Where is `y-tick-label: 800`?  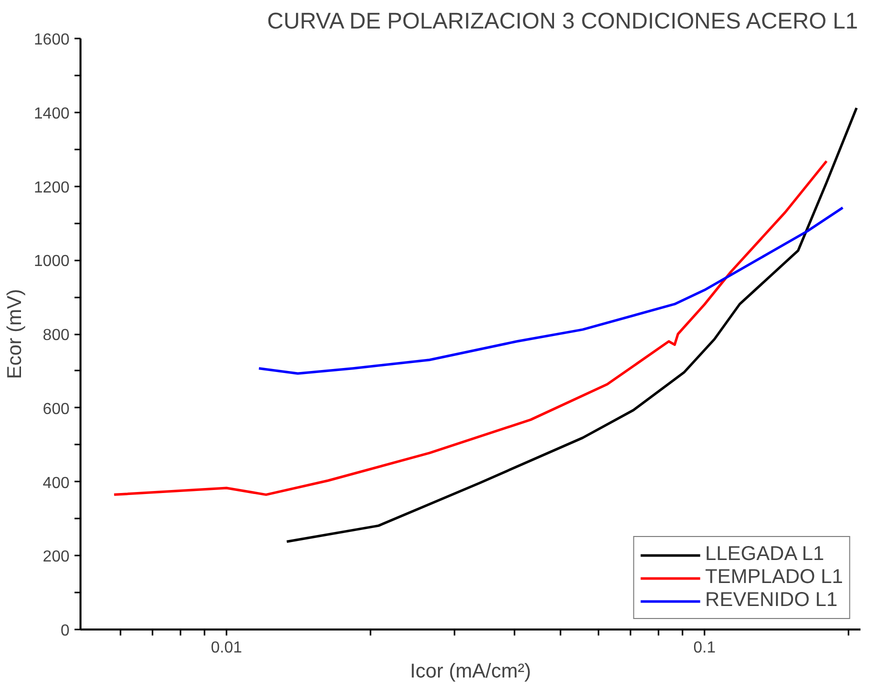
y-tick-label: 800 is located at coordinates (56, 335).